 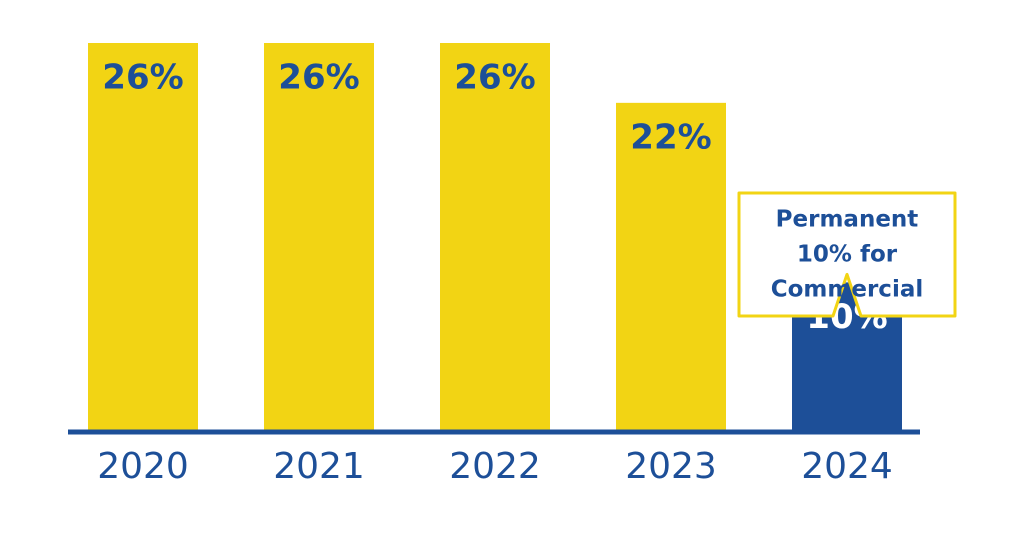 I want to click on value-label: 22%, so click(x=670, y=137).